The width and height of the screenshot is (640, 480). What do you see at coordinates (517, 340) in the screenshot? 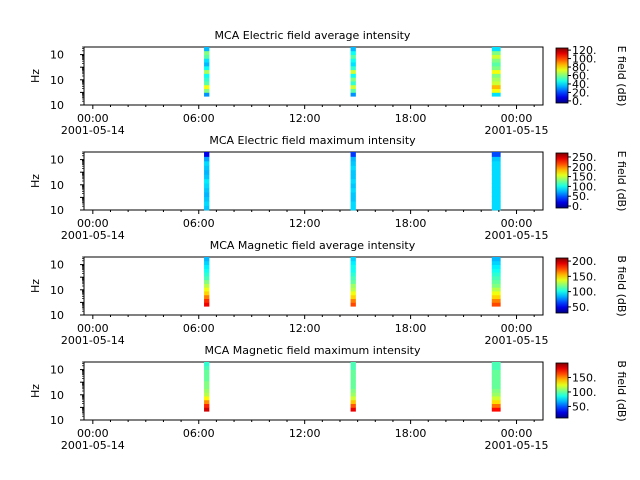
I see `x-date-label: 2001-05-15` at bounding box center [517, 340].